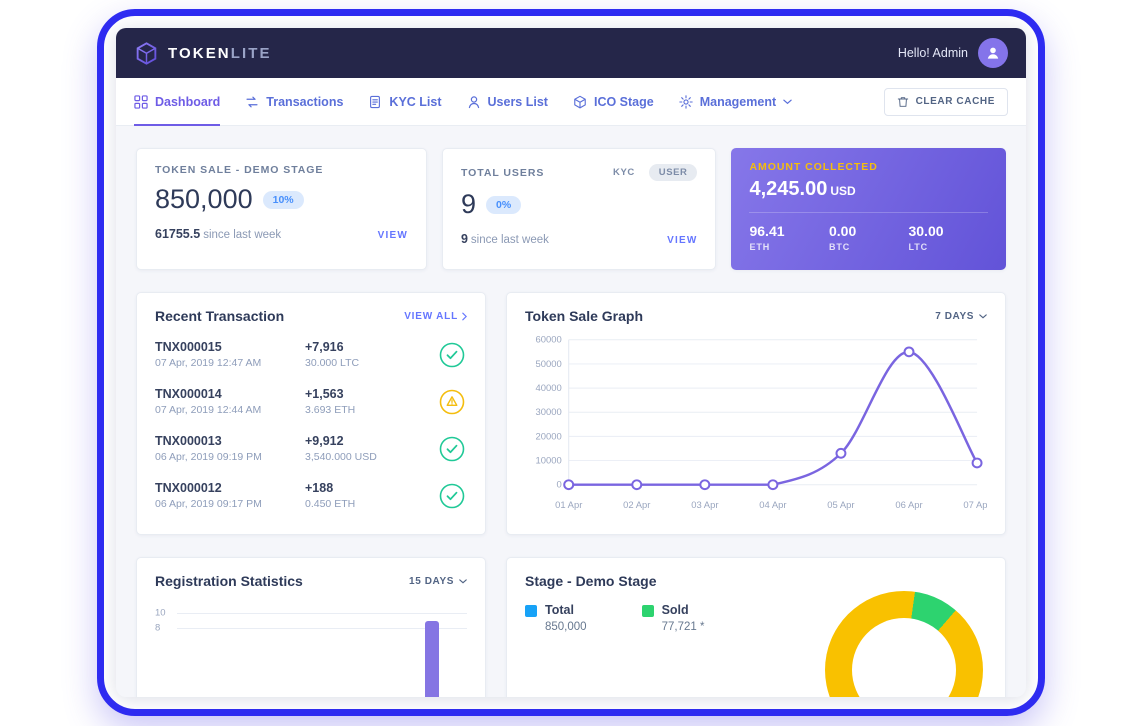 The width and height of the screenshot is (1140, 726). I want to click on svg-text: 07 Apr, so click(975, 505).